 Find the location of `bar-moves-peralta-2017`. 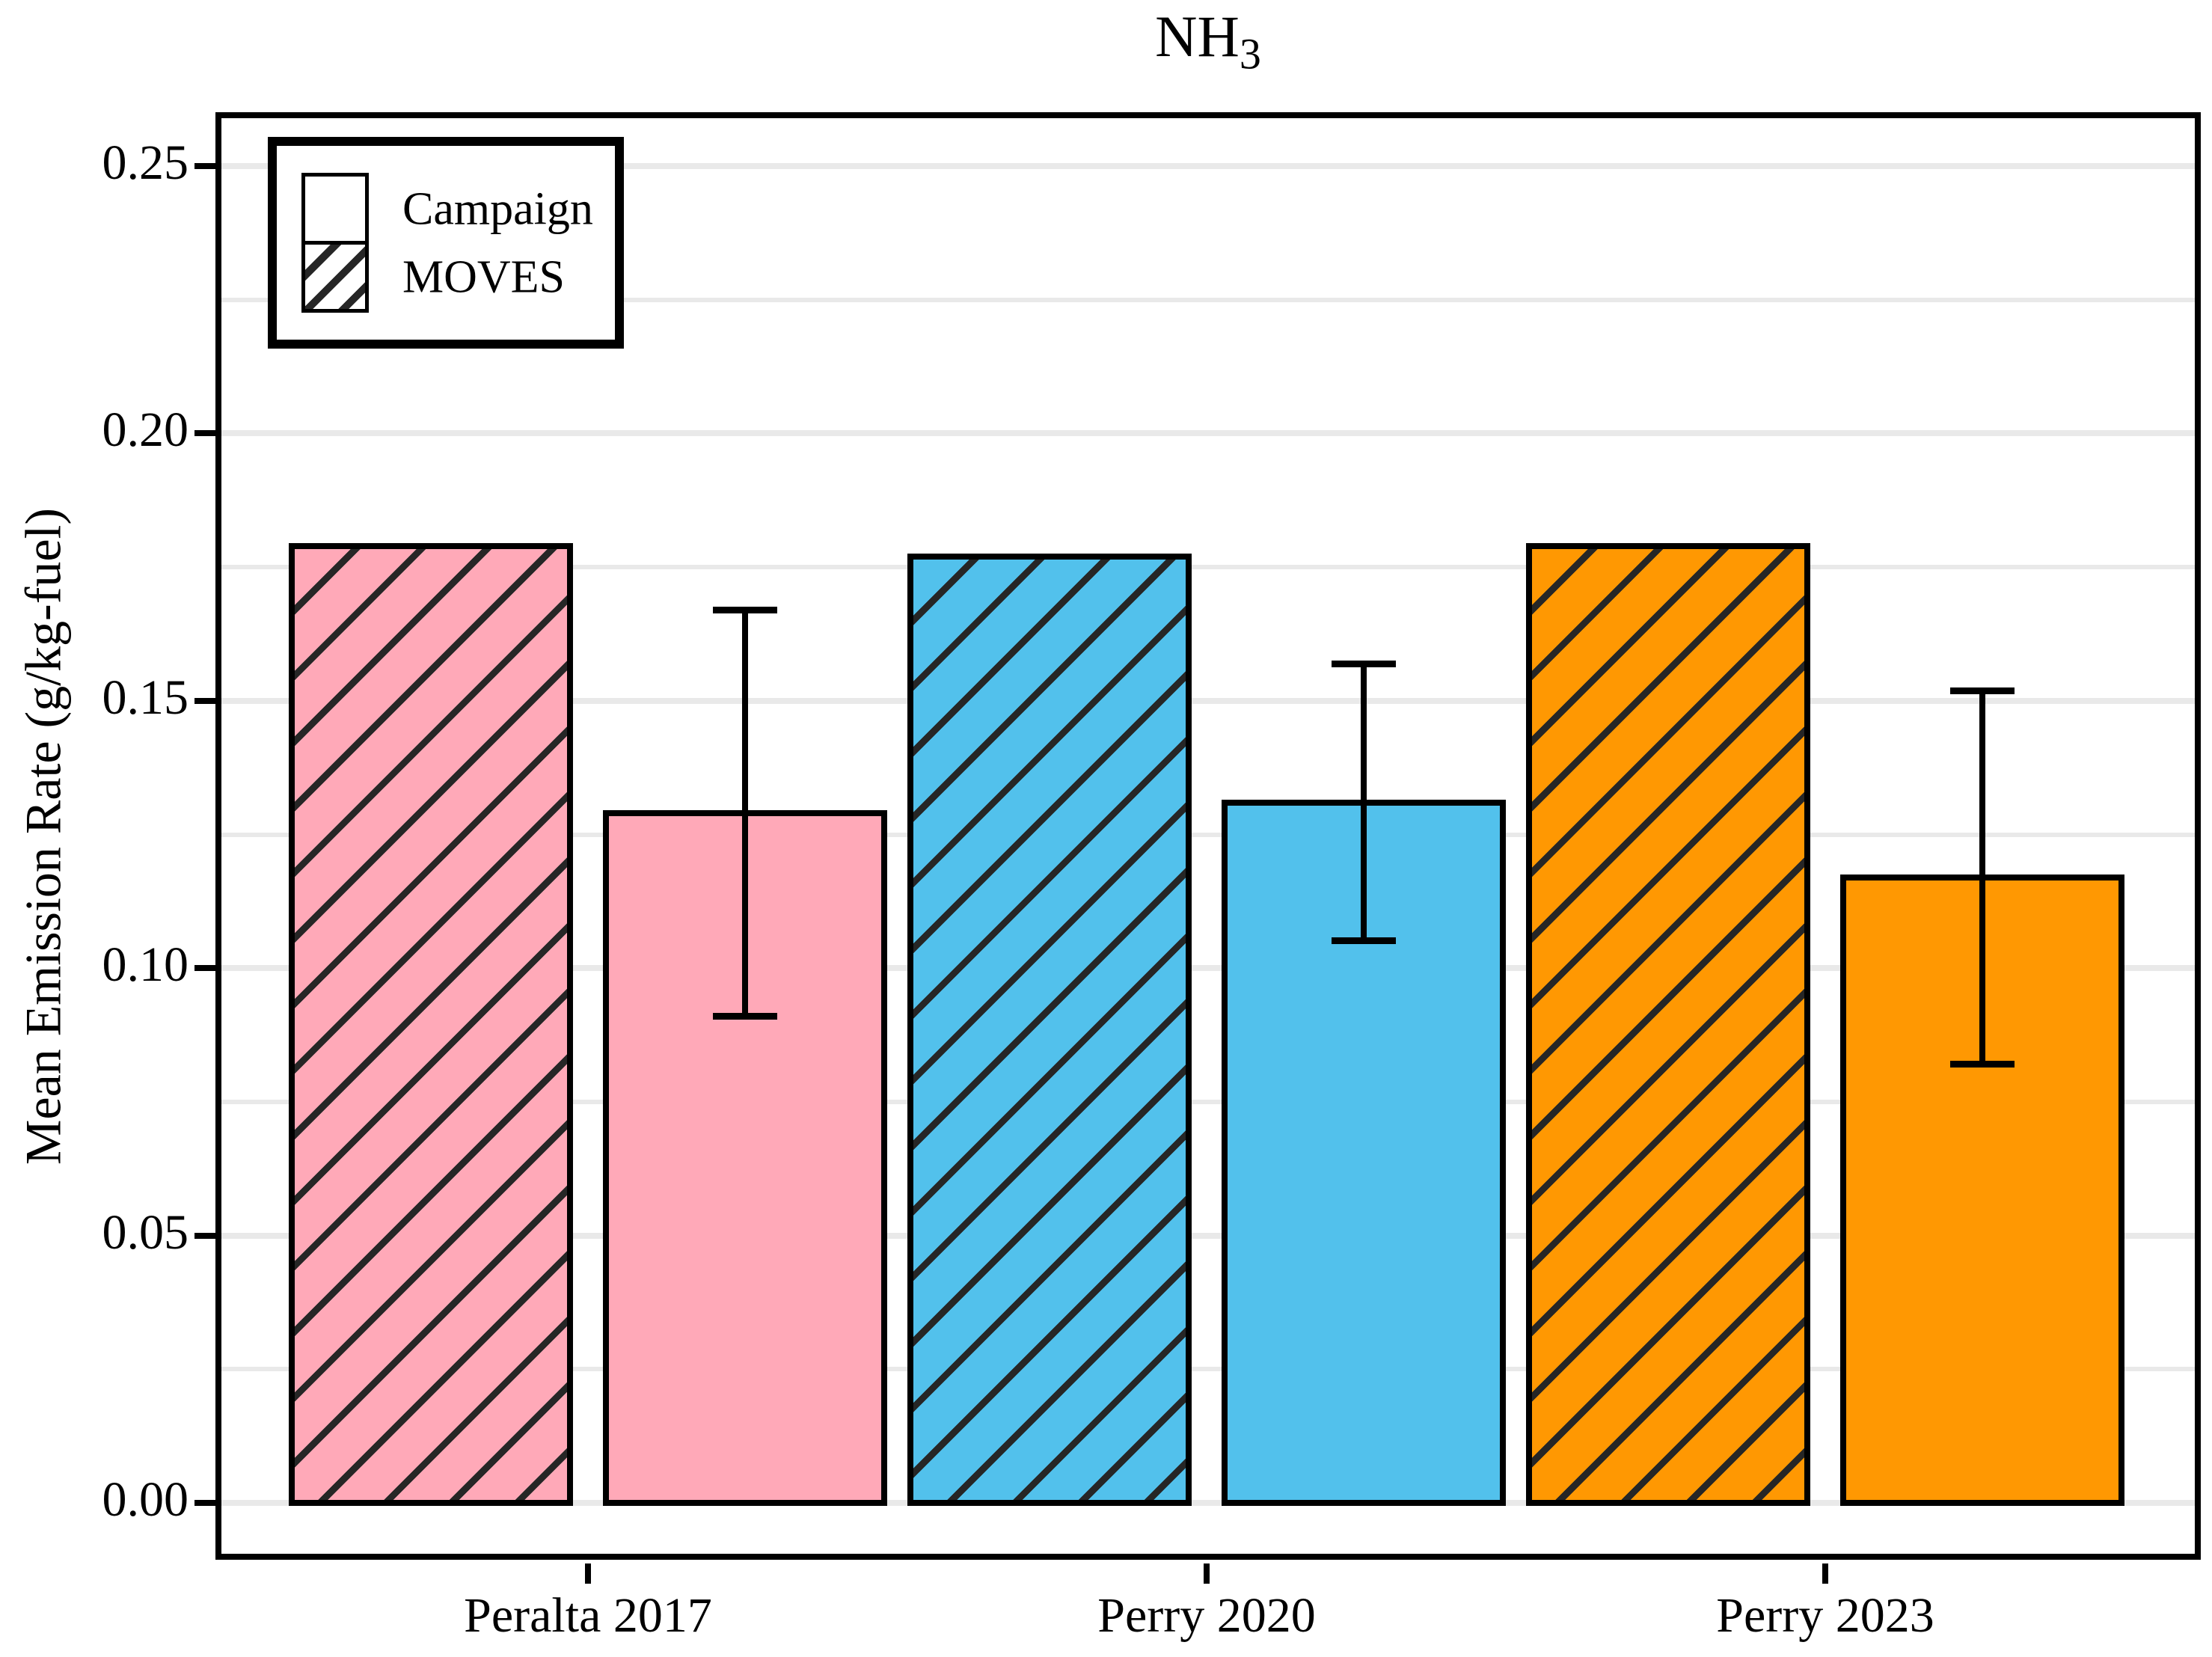

bar-moves-peralta-2017 is located at coordinates (431, 1024).